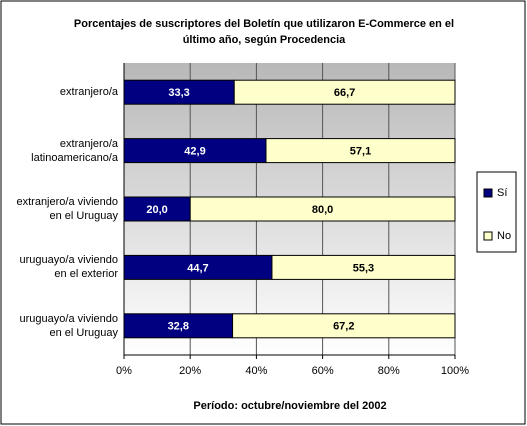 The image size is (527, 426). Describe the element at coordinates (289, 406) in the screenshot. I see `x-axis-label: Período: octubre/noviembre del 2002` at that location.